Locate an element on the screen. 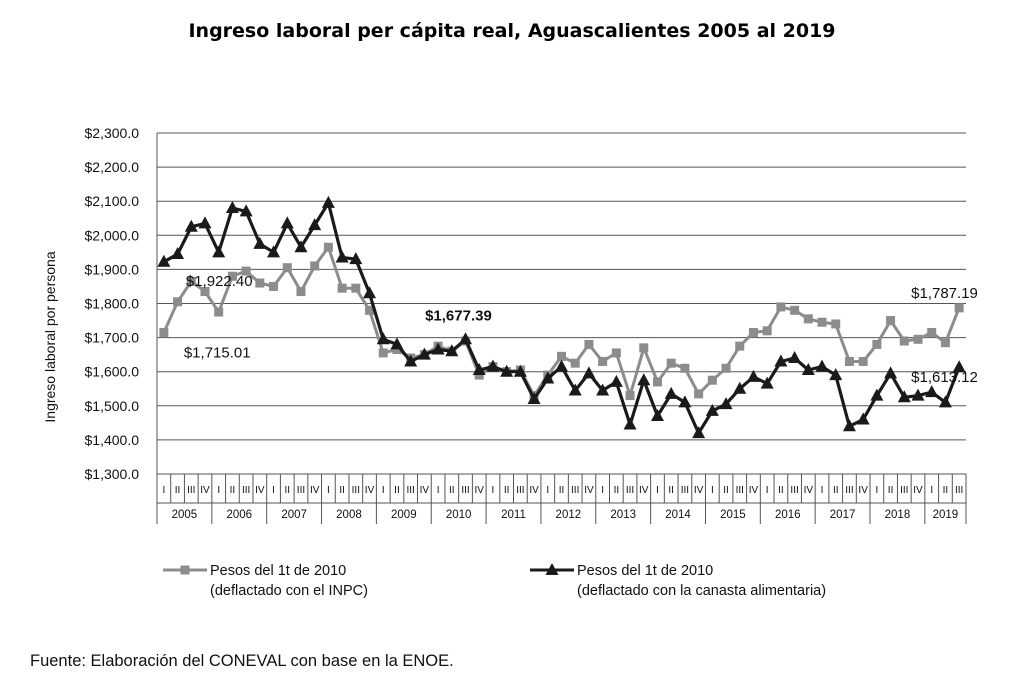 The height and width of the screenshot is (691, 1024). y-tick-label: $2,200.0 is located at coordinates (112, 167).